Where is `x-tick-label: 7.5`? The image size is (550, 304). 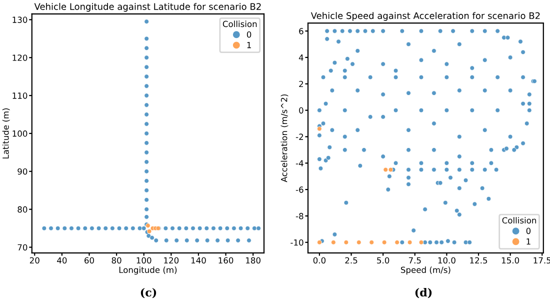
x-tick-label: 7.5 is located at coordinates (414, 260).